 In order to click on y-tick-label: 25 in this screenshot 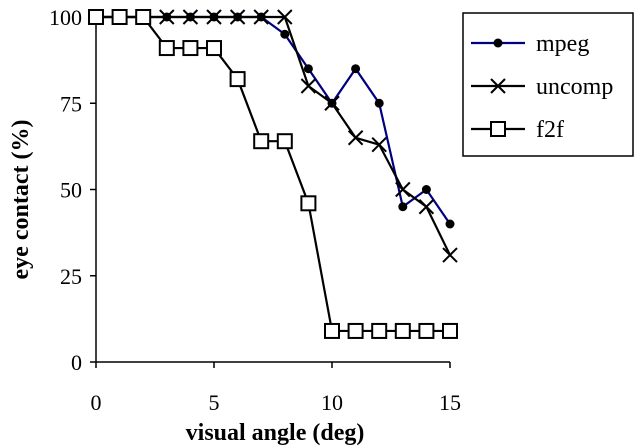, I will do `click(71, 276)`.